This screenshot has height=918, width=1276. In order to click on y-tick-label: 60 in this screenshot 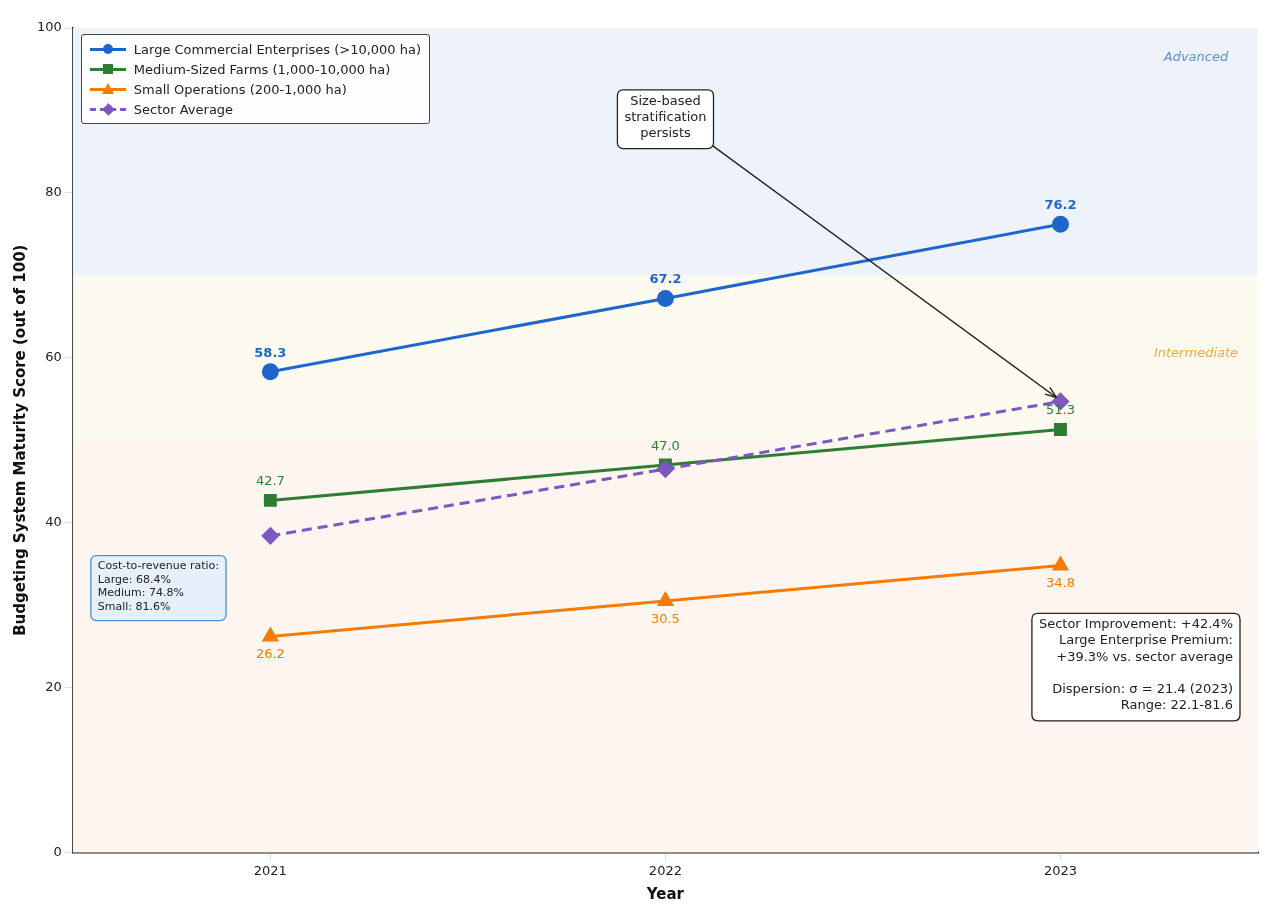, I will do `click(53, 357)`.